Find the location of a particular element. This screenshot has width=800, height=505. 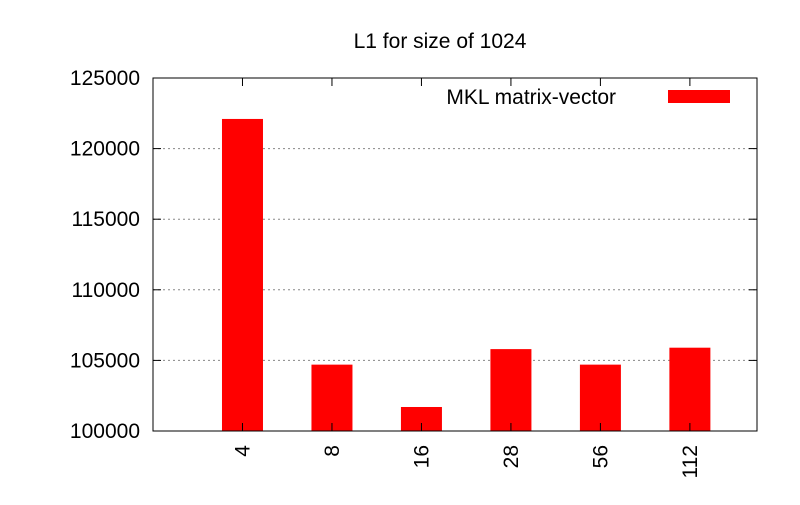

y-tick-label: 115000 is located at coordinates (105, 219).